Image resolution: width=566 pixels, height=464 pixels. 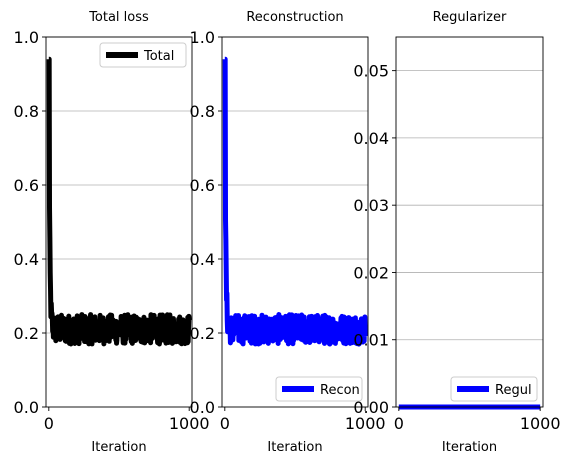 What do you see at coordinates (371, 340) in the screenshot?
I see `y-tick-label: 0.01` at bounding box center [371, 340].